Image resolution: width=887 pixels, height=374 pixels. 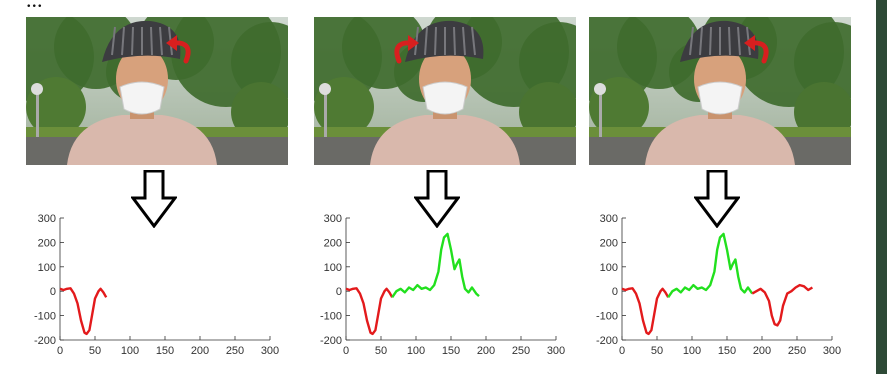 What do you see at coordinates (881, 187) in the screenshot?
I see `page-edge-bar` at bounding box center [881, 187].